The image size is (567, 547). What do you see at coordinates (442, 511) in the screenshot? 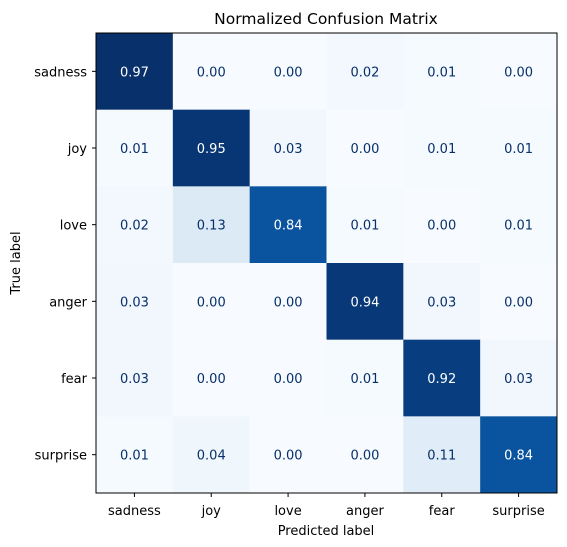
I see `x-tick-label: fear` at bounding box center [442, 511].